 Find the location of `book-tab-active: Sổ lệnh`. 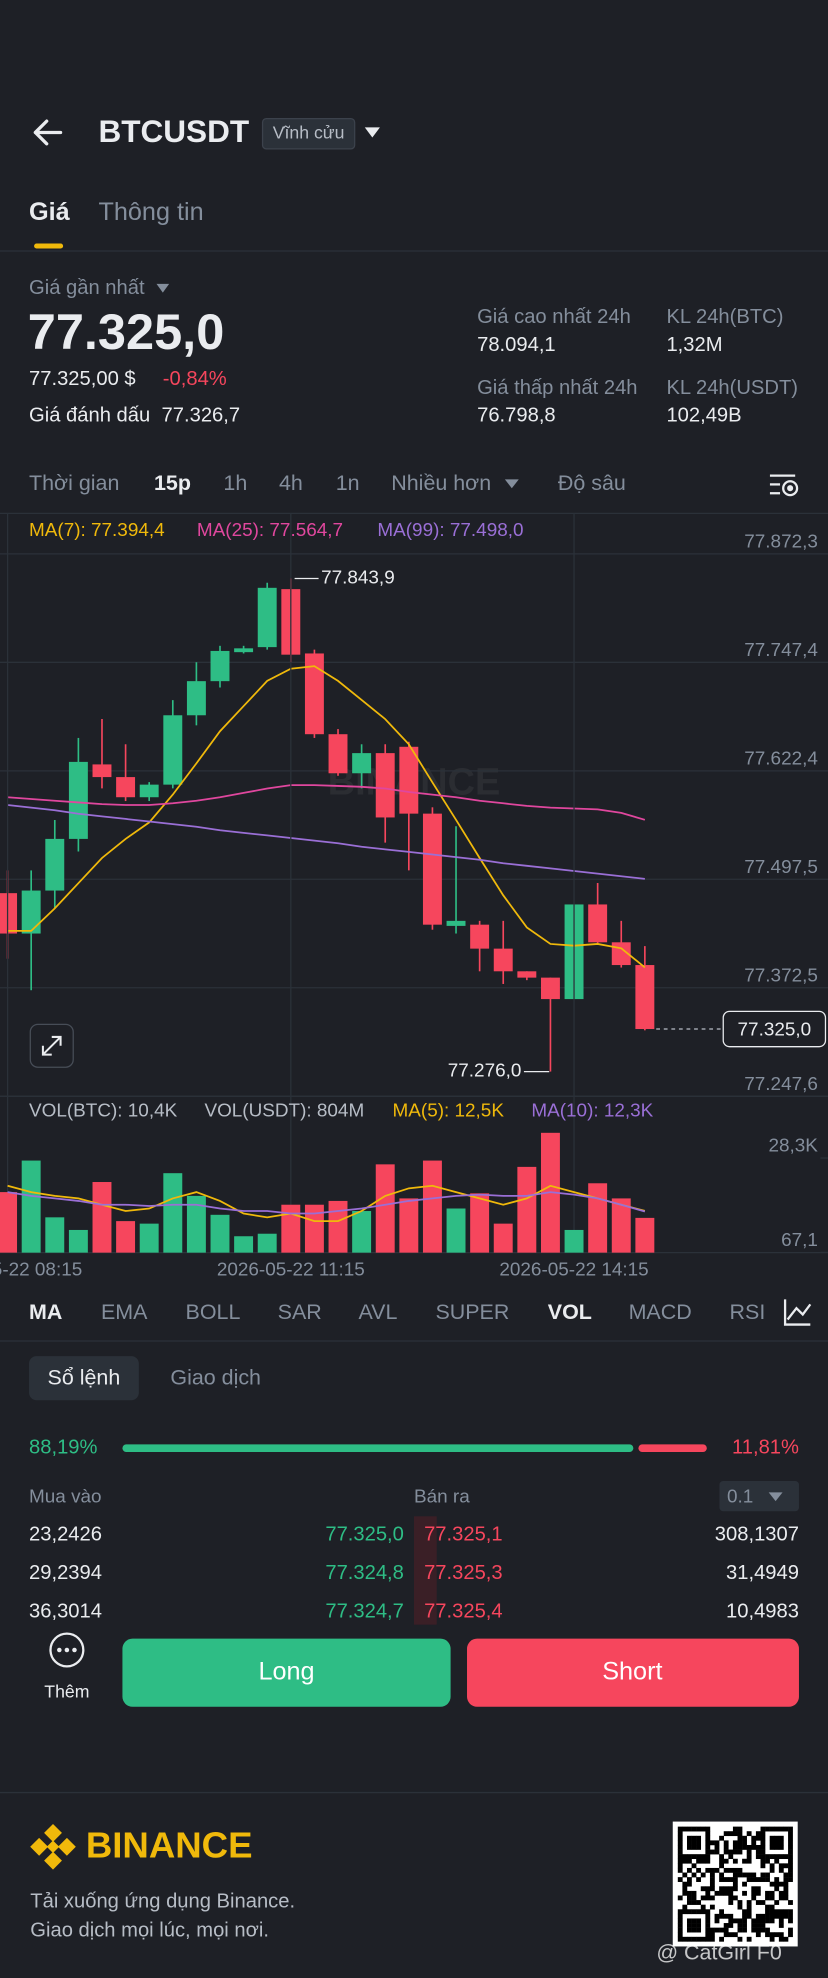

book-tab-active: Sổ lệnh is located at coordinates (84, 1377).